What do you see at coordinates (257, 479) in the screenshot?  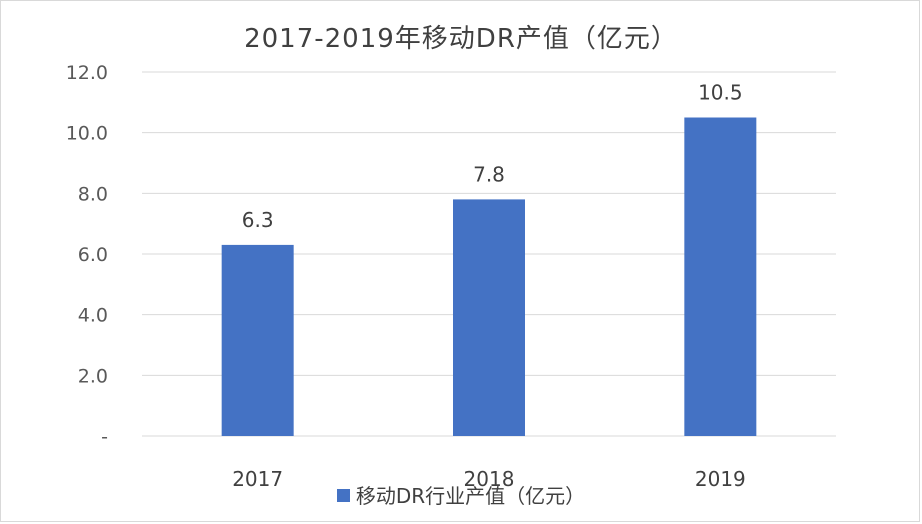 I see `x-tick-label: 2017` at bounding box center [257, 479].